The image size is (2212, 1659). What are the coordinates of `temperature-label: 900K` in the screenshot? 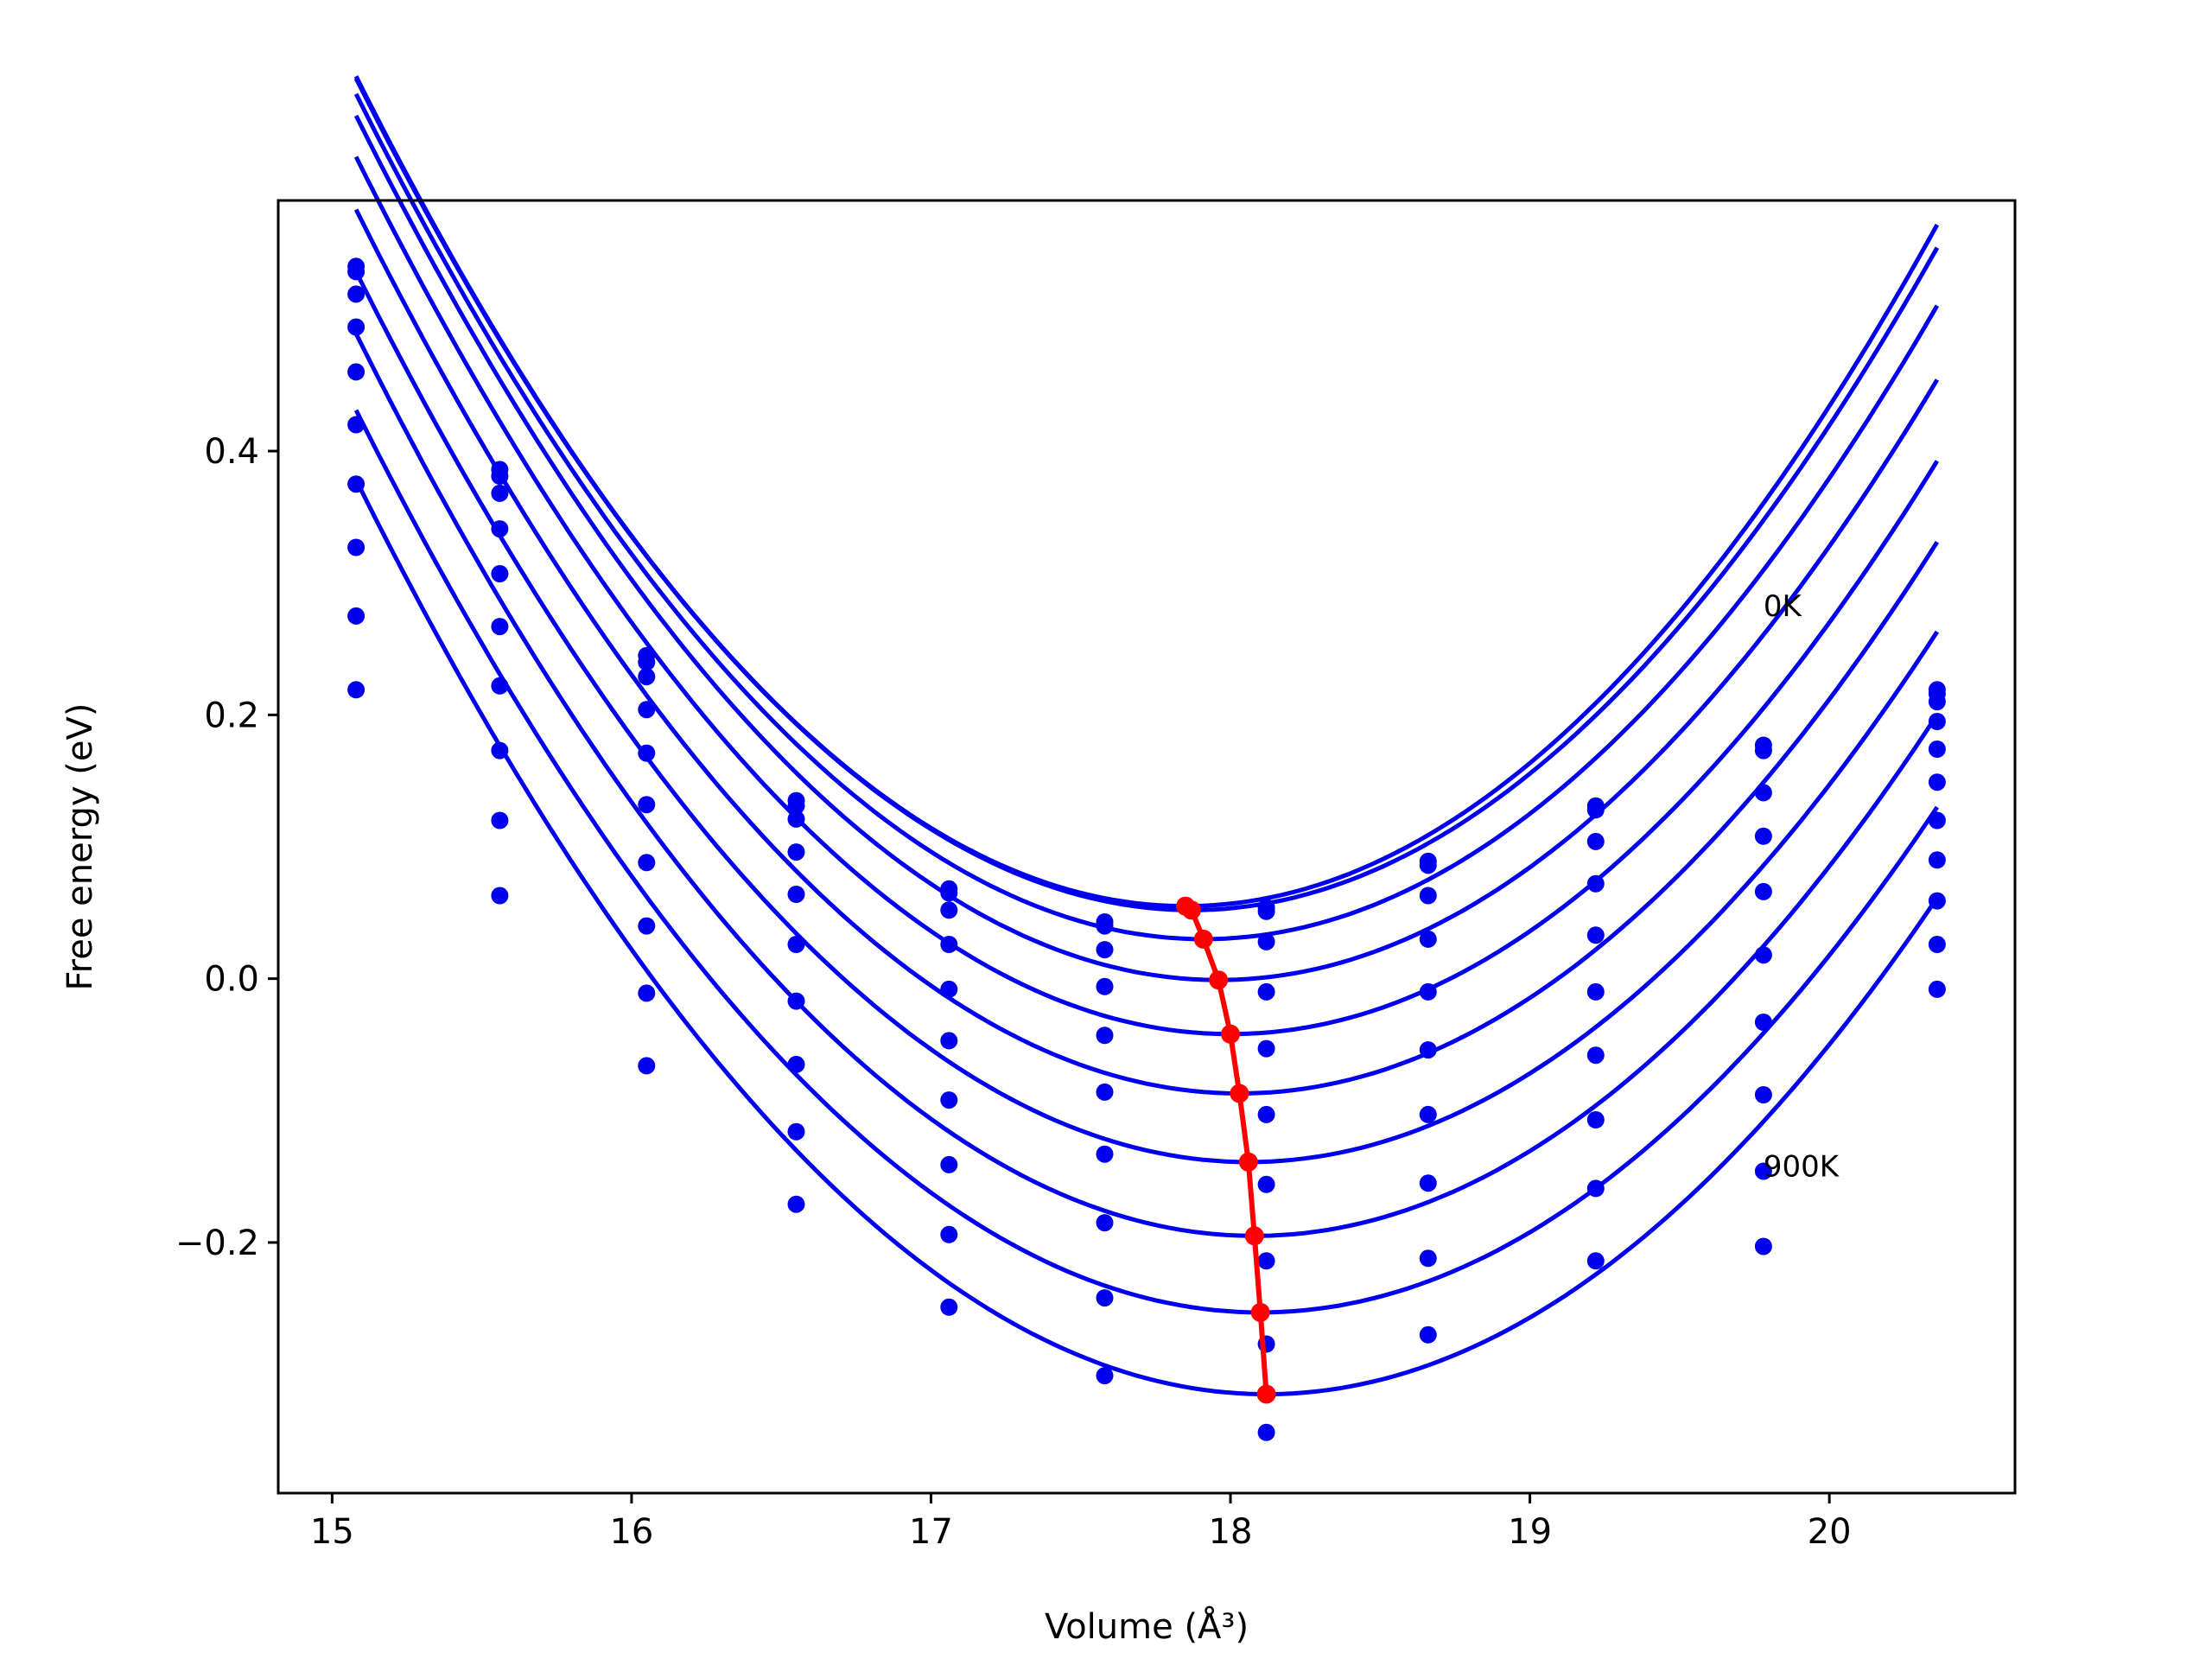 It's located at (1802, 1167).